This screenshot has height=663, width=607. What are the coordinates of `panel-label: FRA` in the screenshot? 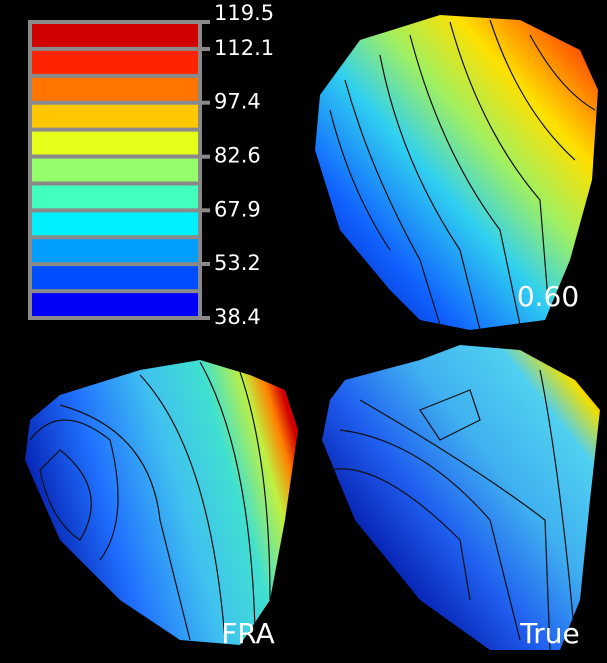 It's located at (248, 633).